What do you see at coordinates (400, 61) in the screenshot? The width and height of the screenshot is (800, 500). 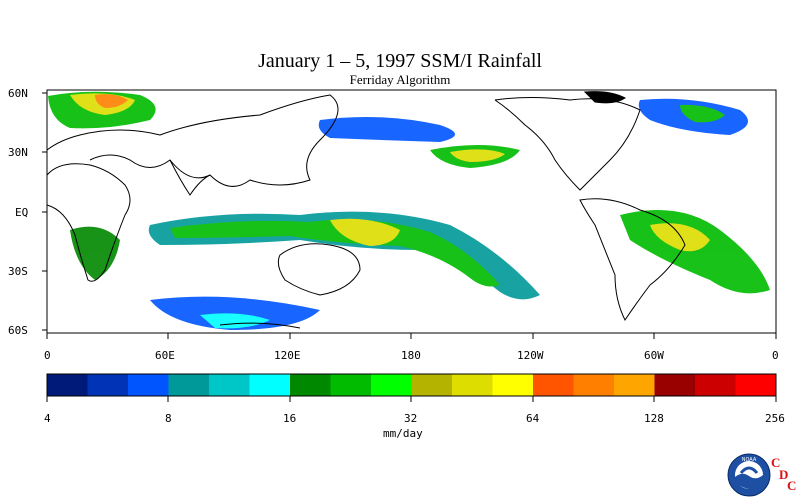 I see `map-title: January 1 – 5, 1997 SSM/I Rainfall` at bounding box center [400, 61].